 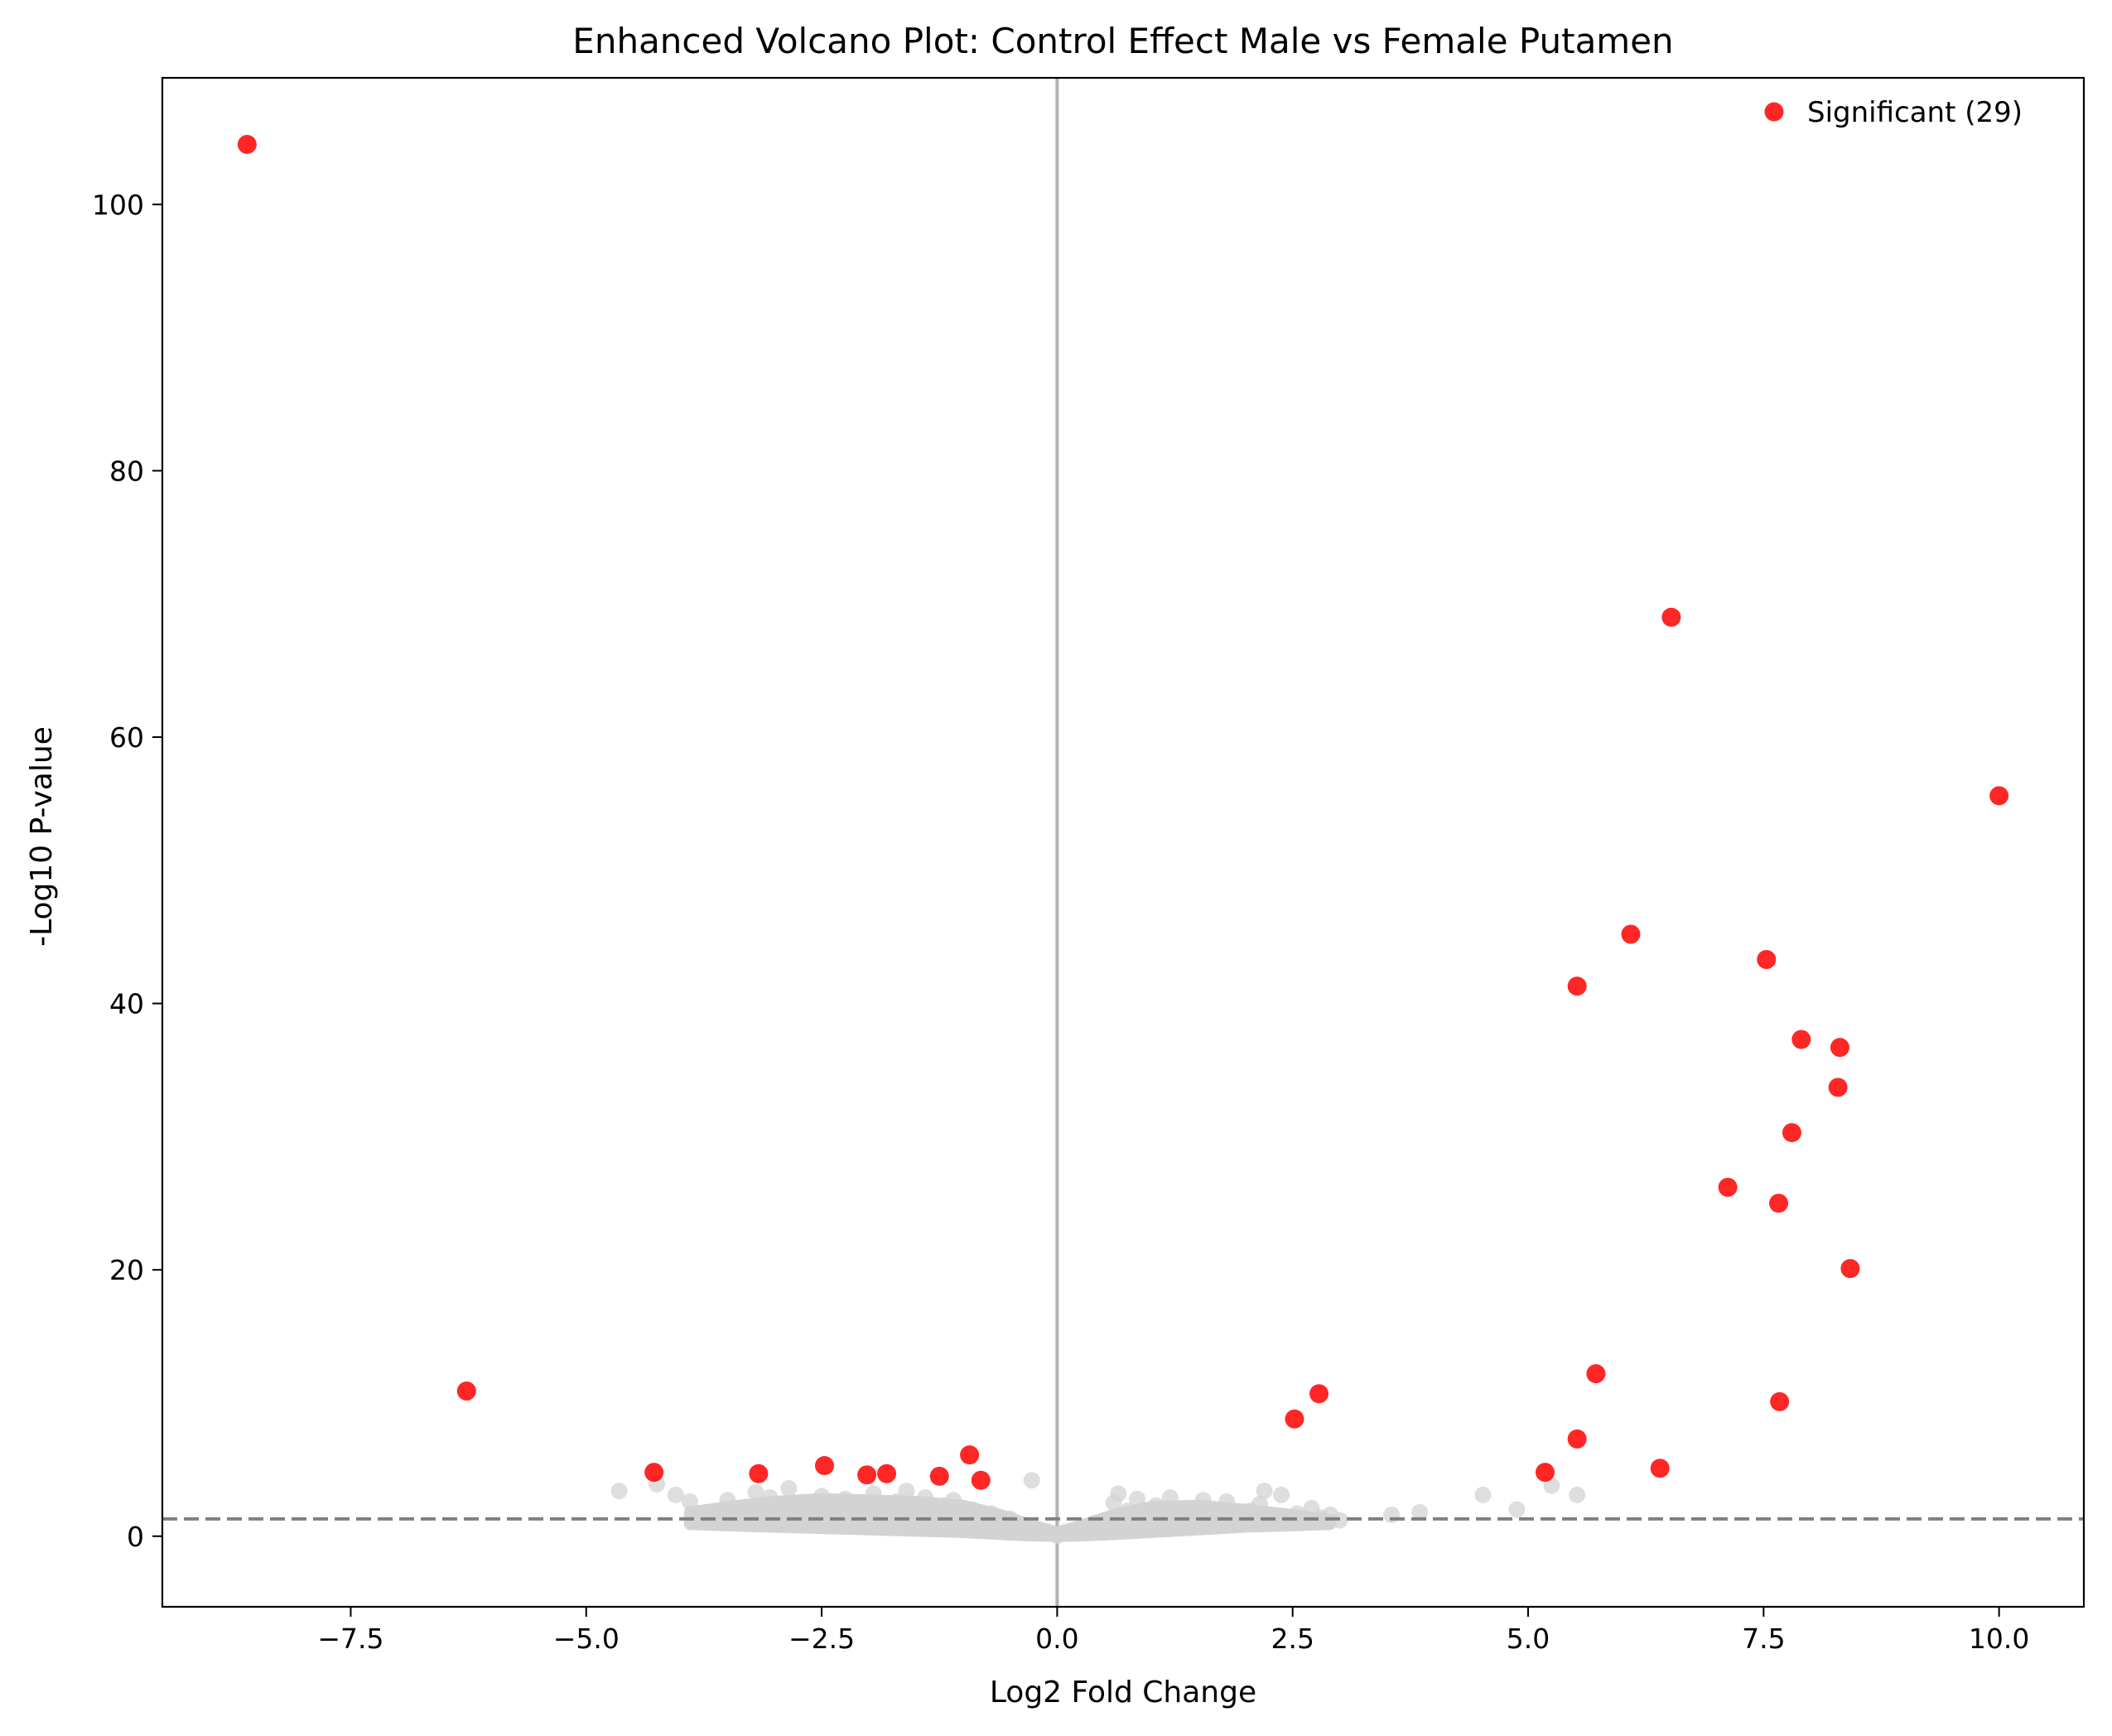 I want to click on y-tick-label: 80, so click(x=126, y=471).